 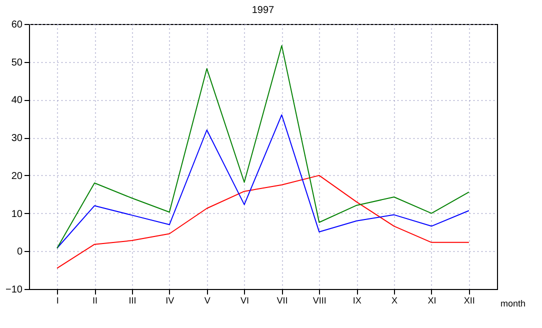 I want to click on y-tick-label: 40, so click(x=17, y=100).